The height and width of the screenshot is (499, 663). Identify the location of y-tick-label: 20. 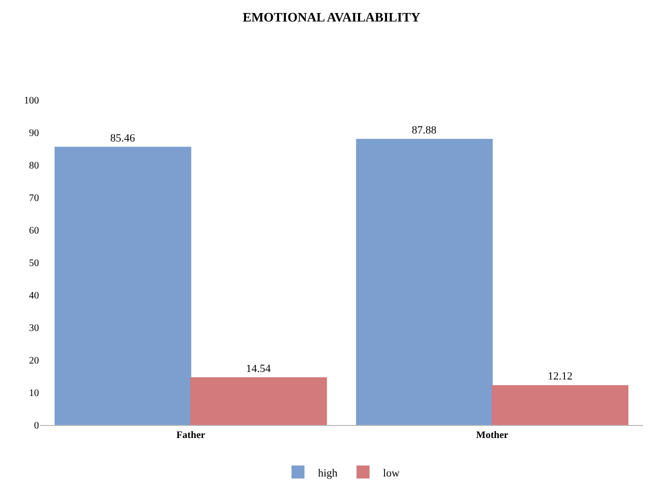
(34, 361).